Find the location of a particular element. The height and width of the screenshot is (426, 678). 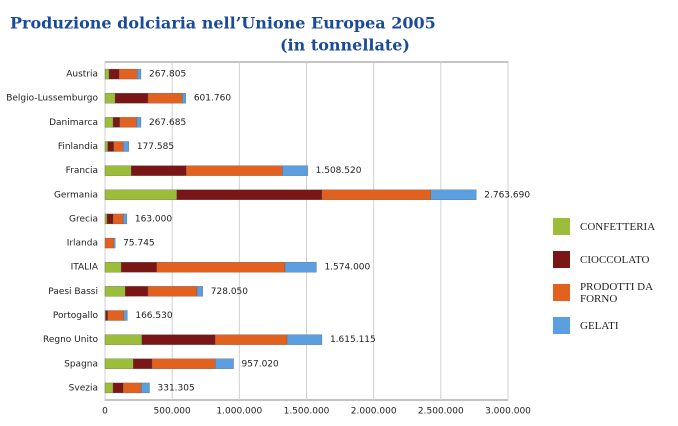

y-tick-label: Francia is located at coordinates (82, 171).